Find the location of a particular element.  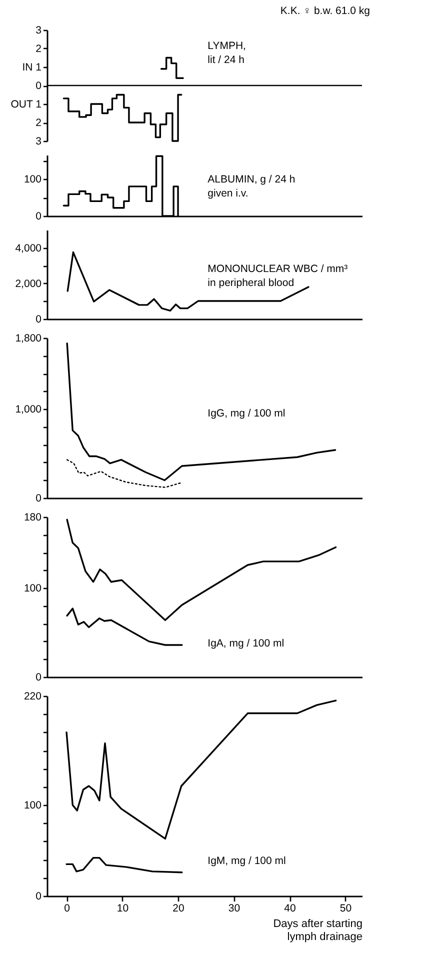

y-tick-label: IN 1 is located at coordinates (32, 68).